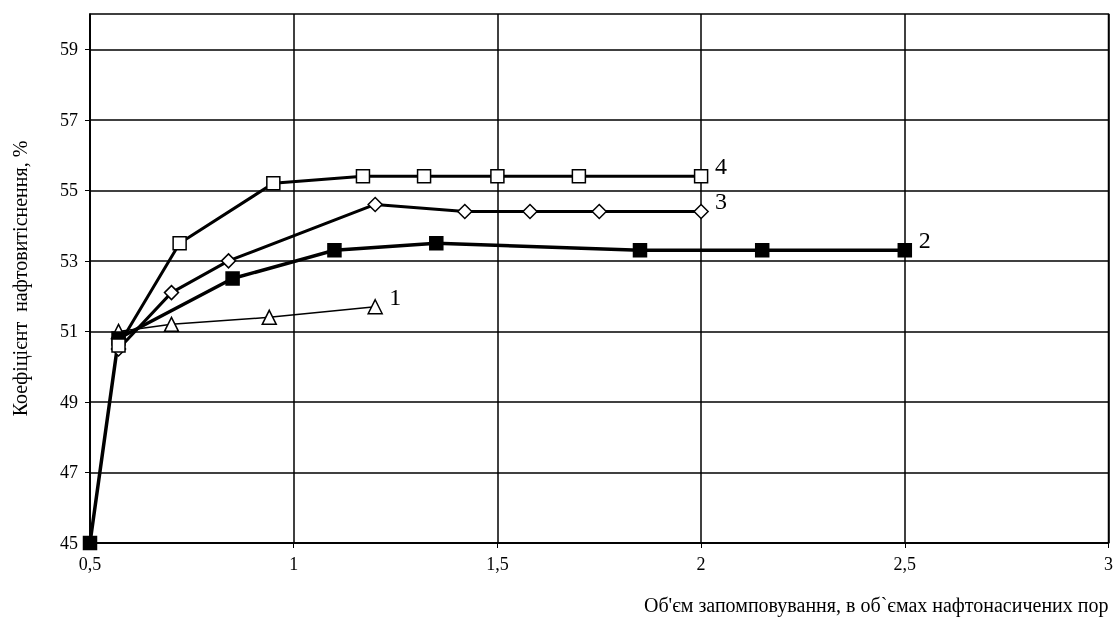 The image size is (1116, 631). I want to click on x-tick-label: 0,5, so click(90, 564).